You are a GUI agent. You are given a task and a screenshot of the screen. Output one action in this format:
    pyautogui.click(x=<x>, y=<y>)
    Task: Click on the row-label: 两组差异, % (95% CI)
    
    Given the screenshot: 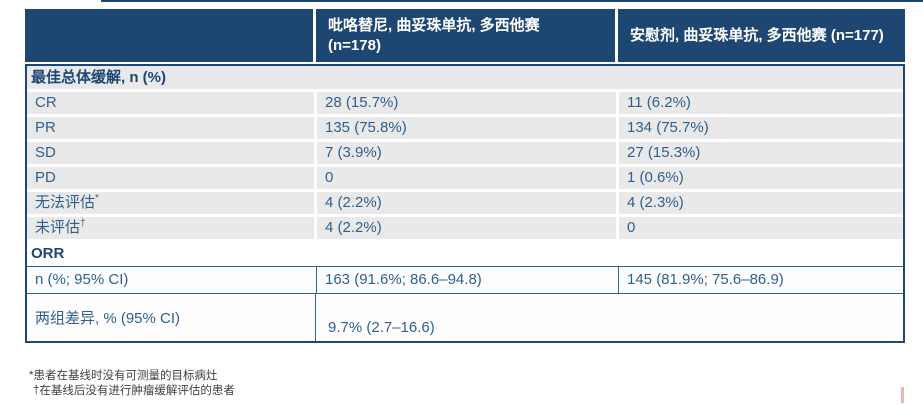 What is the action you would take?
    pyautogui.click(x=171, y=317)
    